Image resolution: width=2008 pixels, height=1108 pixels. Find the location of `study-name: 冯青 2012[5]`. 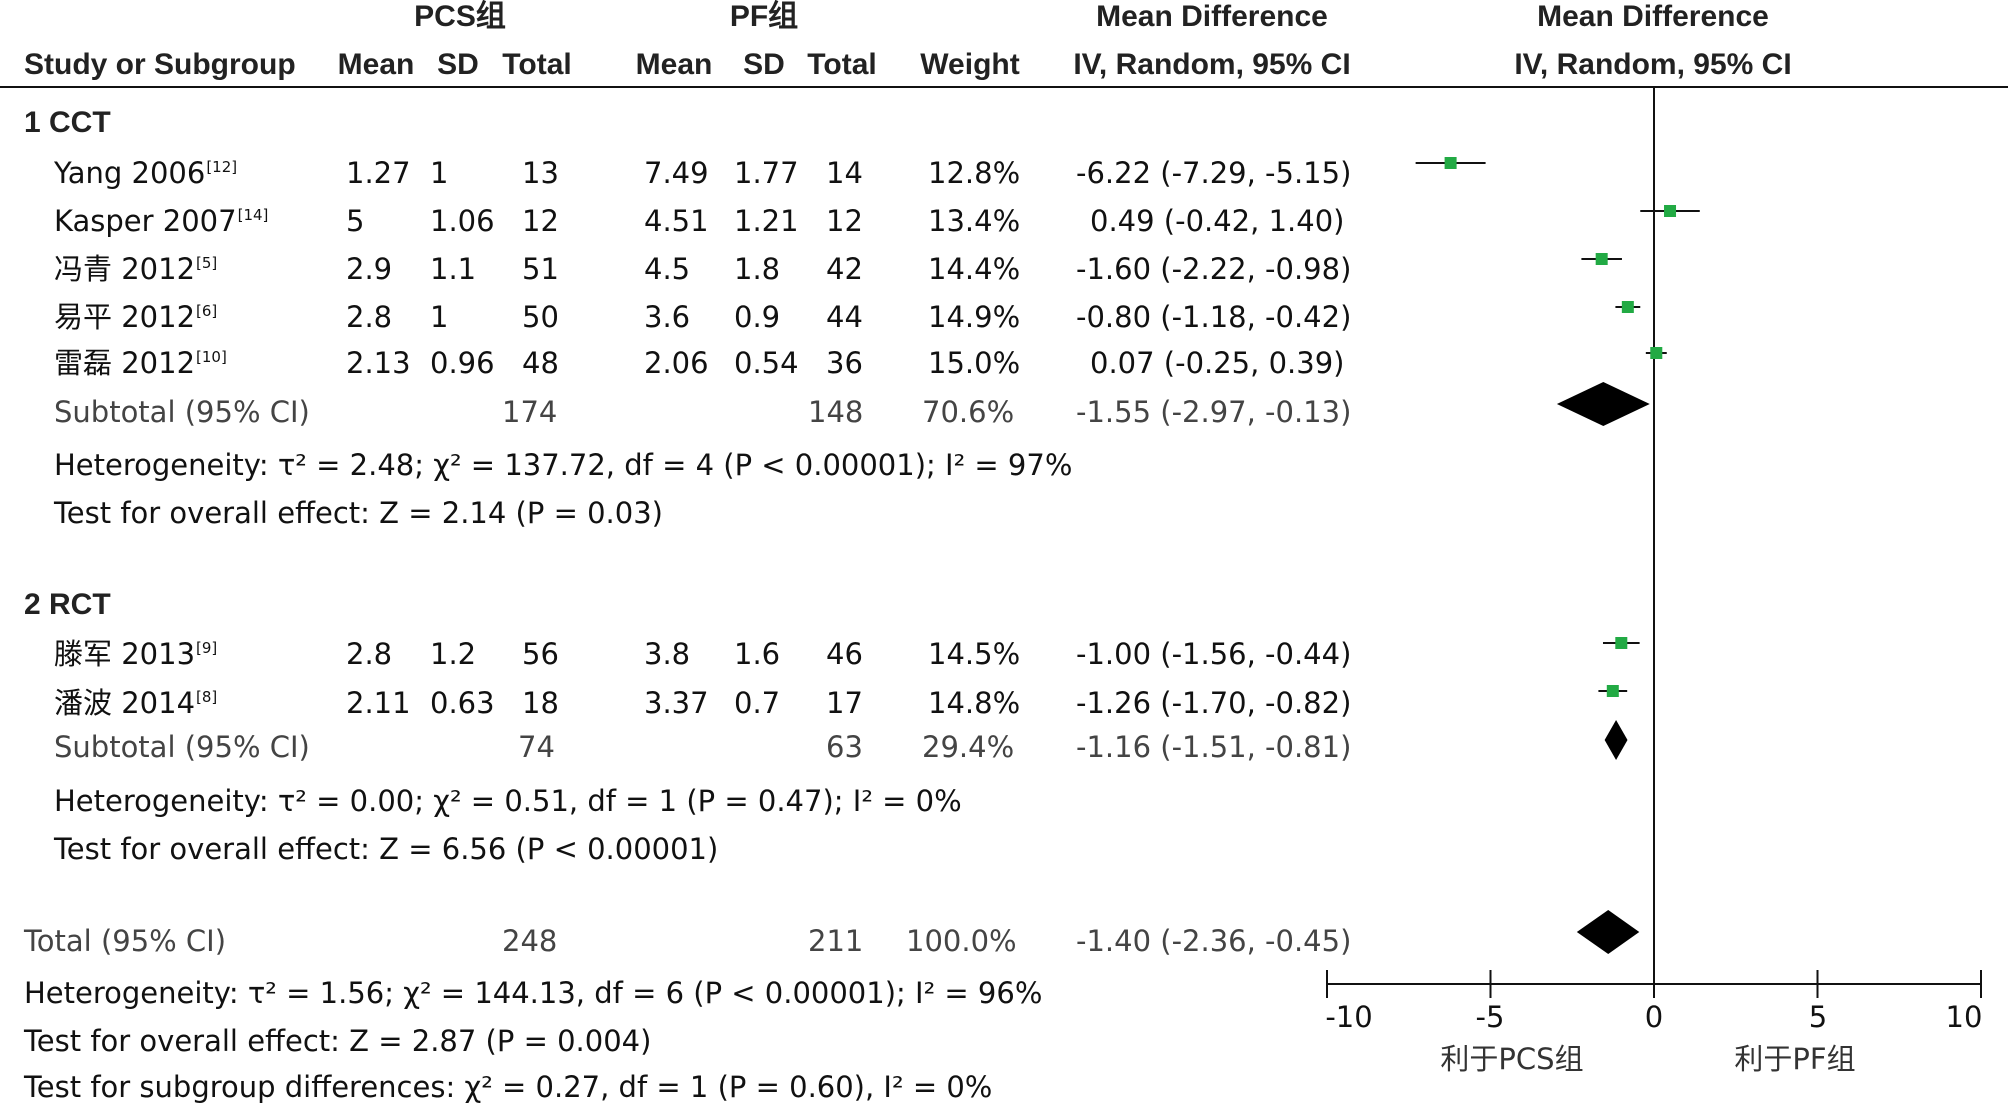

study-name: 冯青 2012[5] is located at coordinates (136, 269).